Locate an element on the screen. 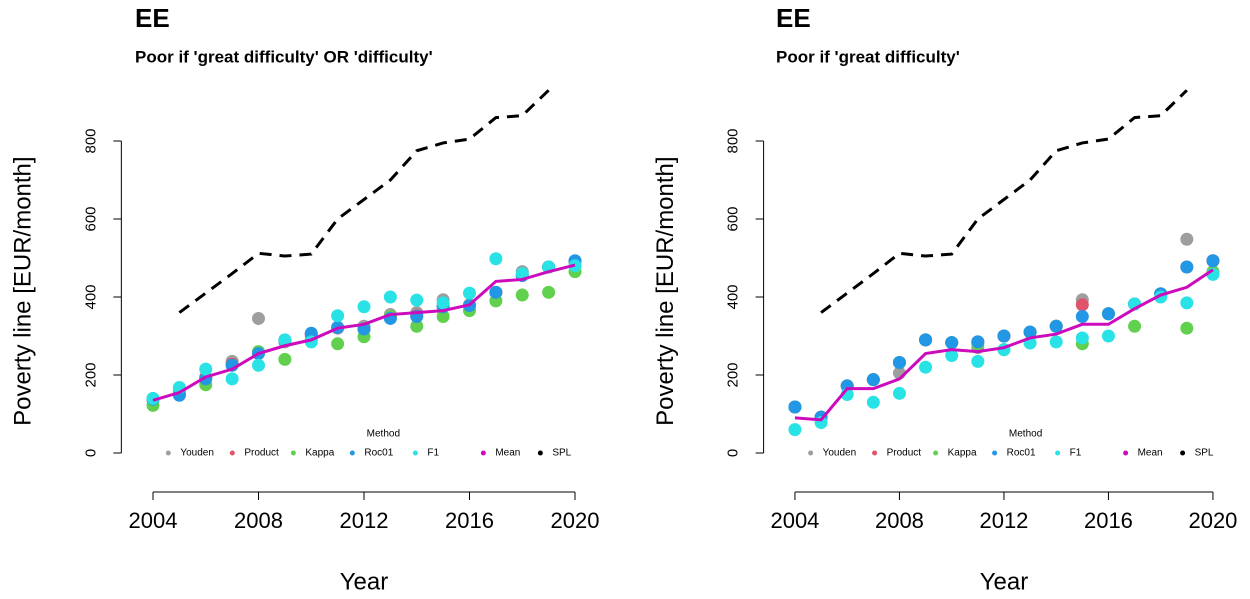  y-axis-title: Poverty line [EUR/month] is located at coordinates (665, 290).